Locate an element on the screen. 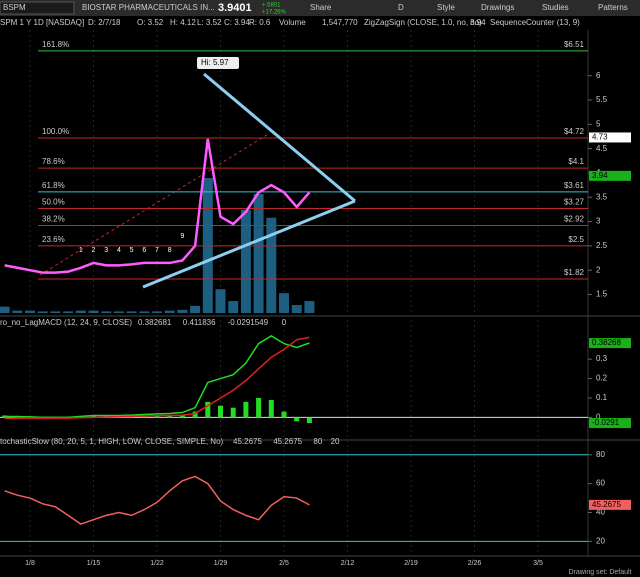 The image size is (640, 577). annotation-box is located at coordinates (218, 63).